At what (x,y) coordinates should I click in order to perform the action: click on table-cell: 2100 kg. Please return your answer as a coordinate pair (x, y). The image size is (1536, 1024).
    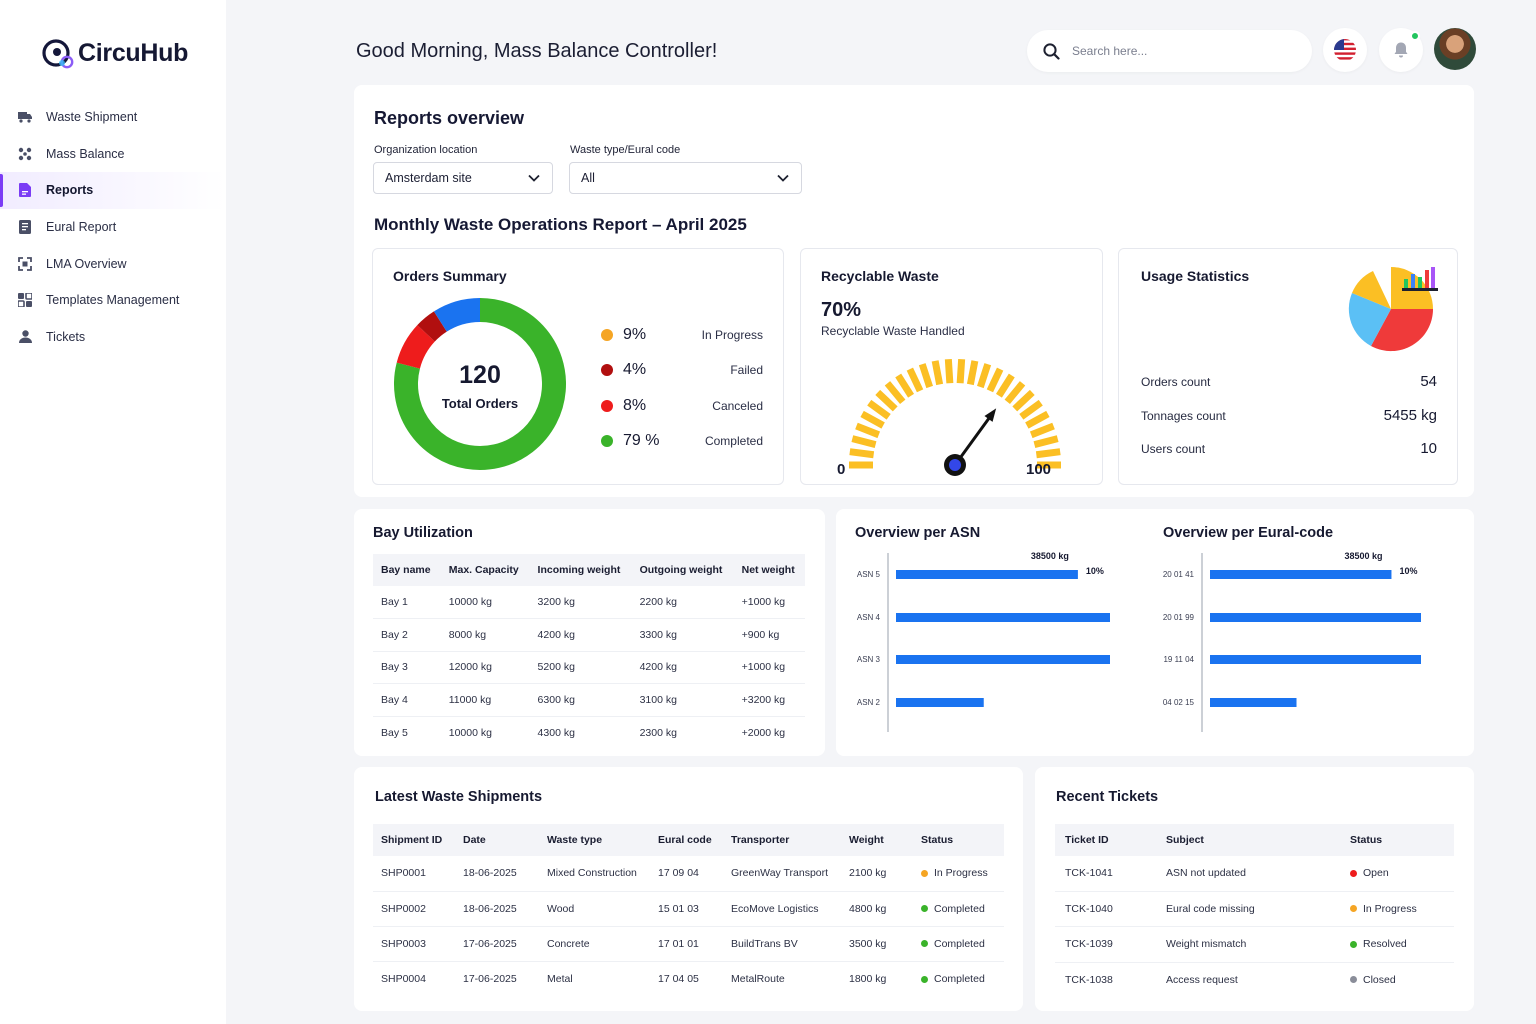
    Looking at the image, I should click on (877, 874).